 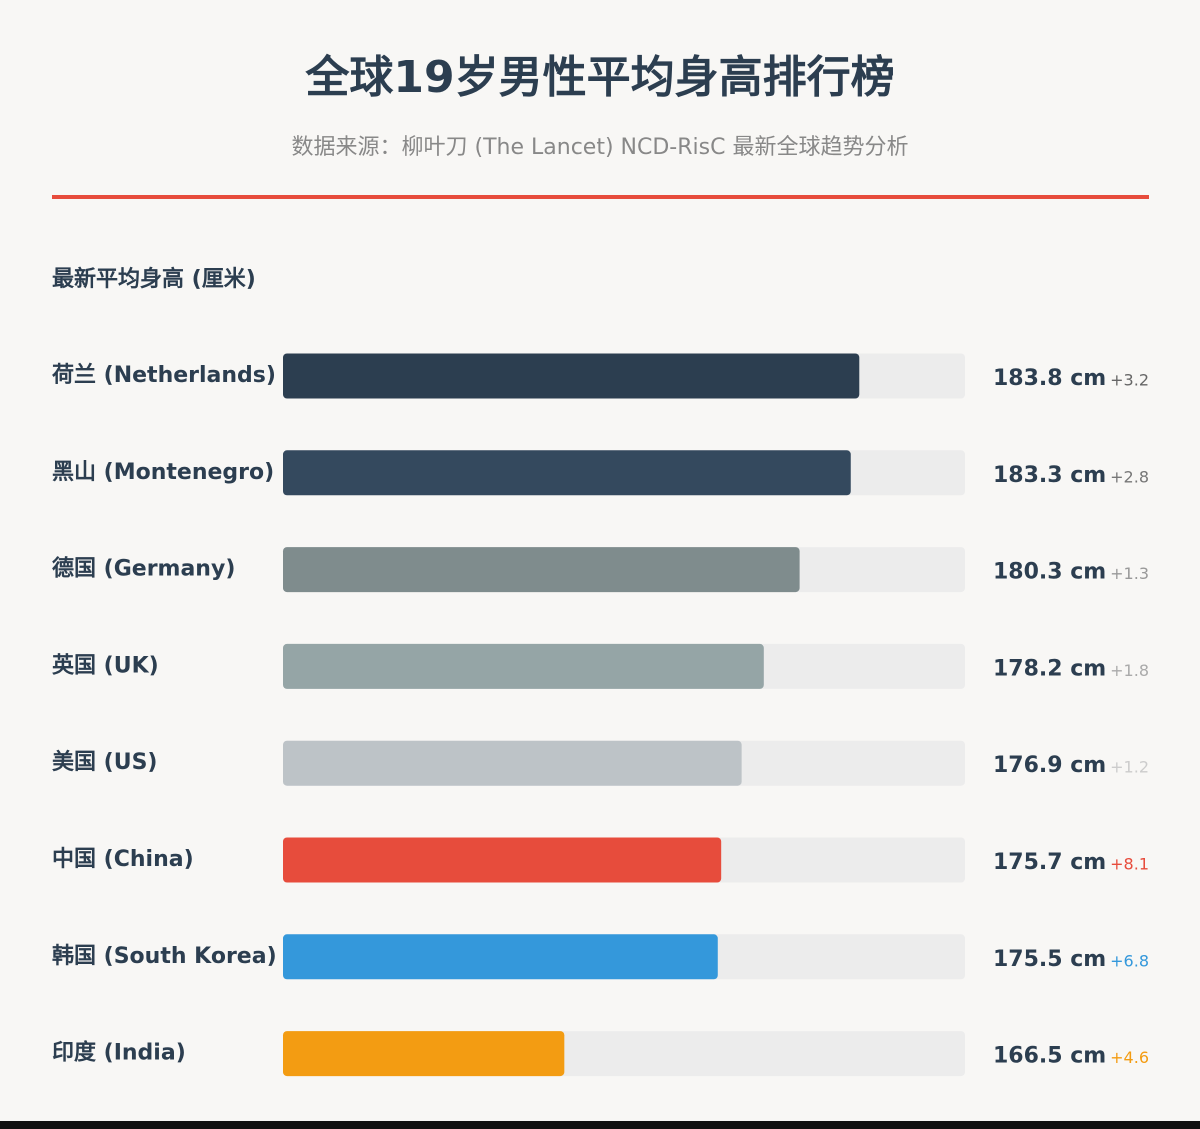 I want to click on change-label: +4.6, so click(x=1129, y=1057).